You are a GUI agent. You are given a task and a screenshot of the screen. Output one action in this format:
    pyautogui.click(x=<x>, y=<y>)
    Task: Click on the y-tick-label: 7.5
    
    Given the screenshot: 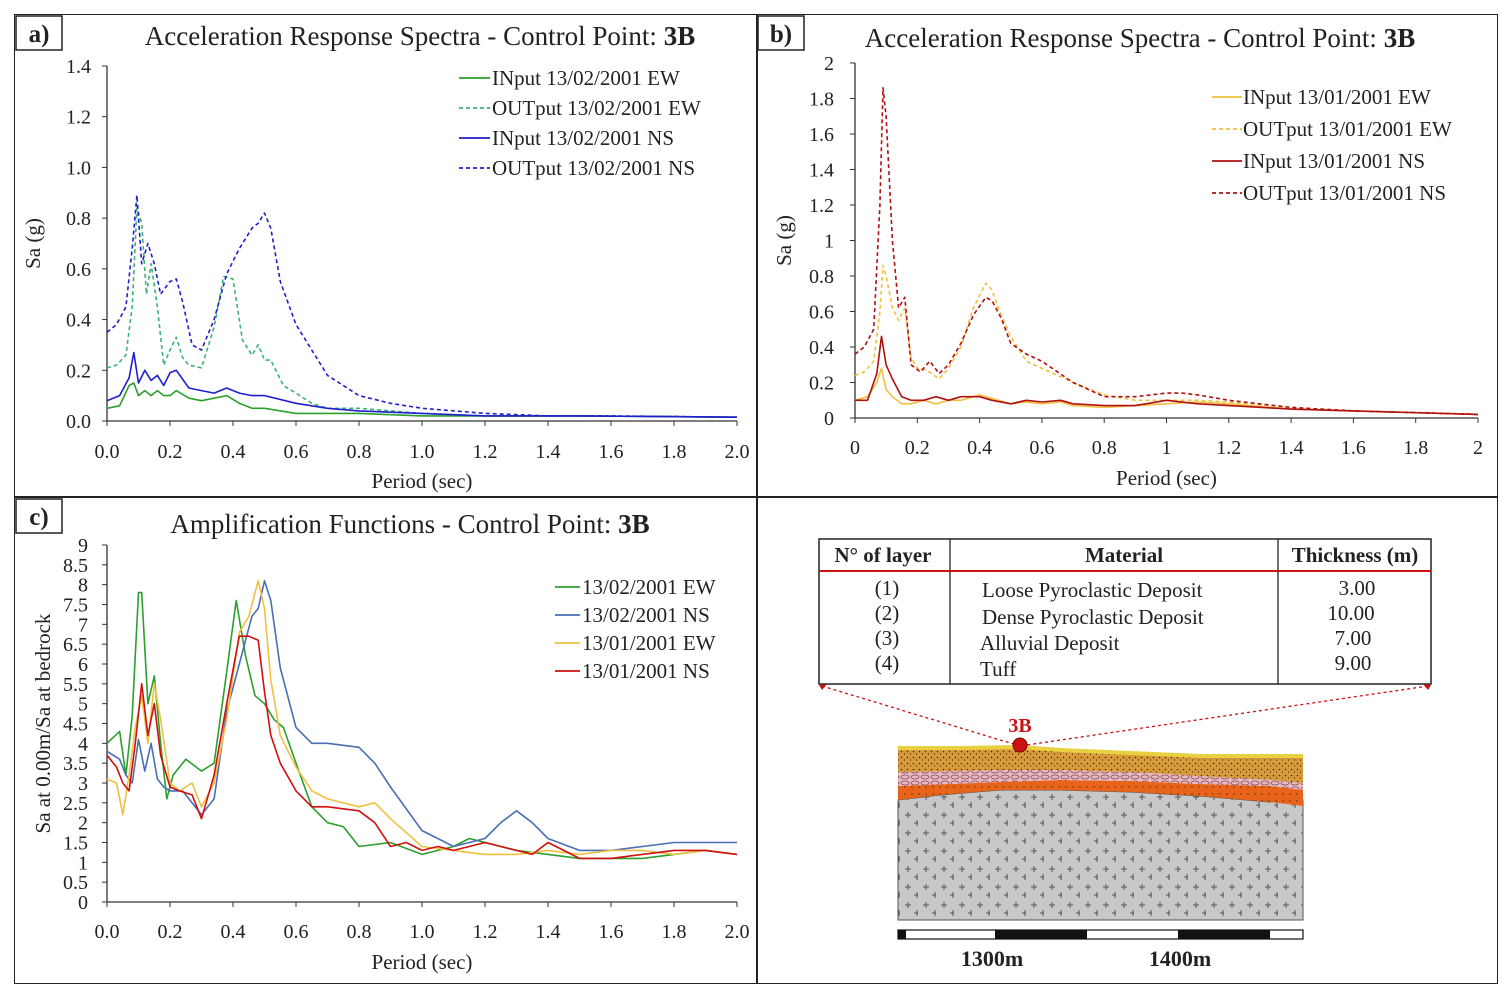 What is the action you would take?
    pyautogui.click(x=75, y=606)
    